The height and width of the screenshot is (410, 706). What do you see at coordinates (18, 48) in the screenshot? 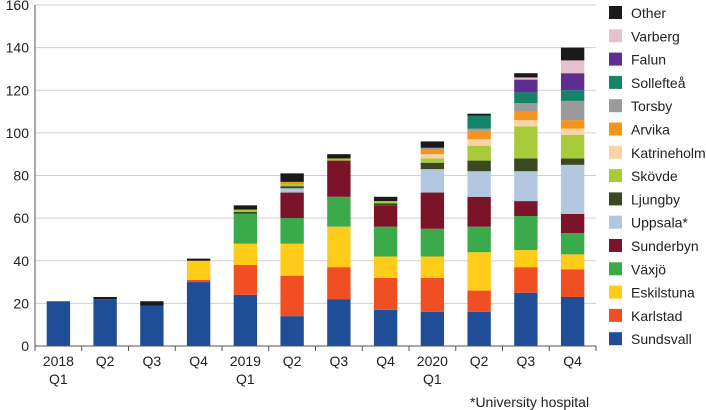
I see `y-tick-label: 140` at bounding box center [18, 48].